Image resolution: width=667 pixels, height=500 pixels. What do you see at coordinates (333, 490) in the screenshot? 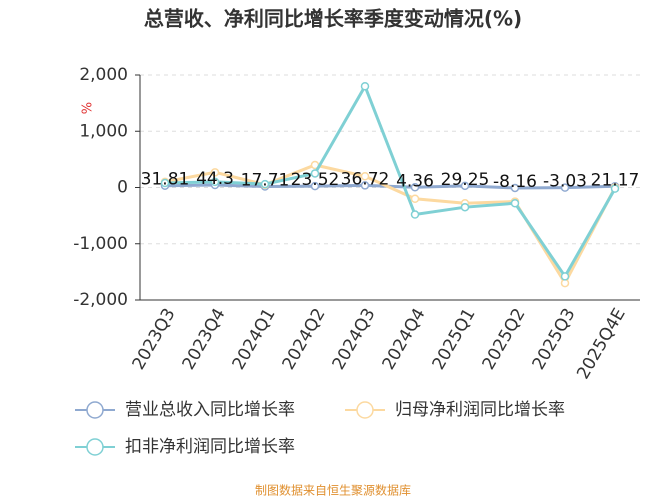
I see `source-note: 制图数据来自恒生聚源数据库` at bounding box center [333, 490].